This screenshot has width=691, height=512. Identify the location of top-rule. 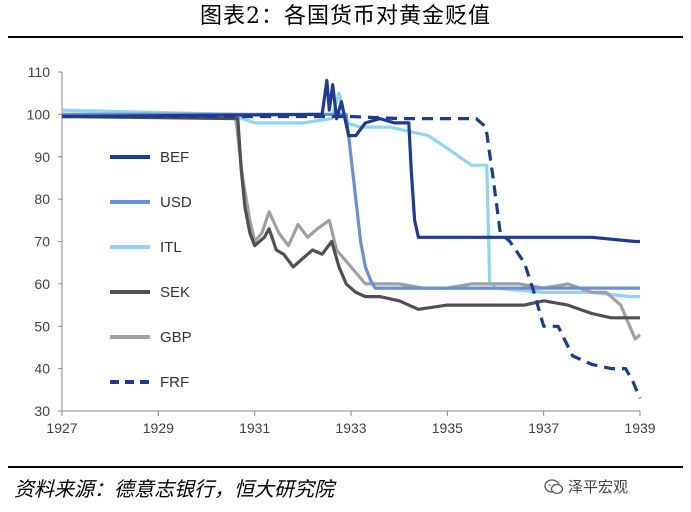
(345, 37).